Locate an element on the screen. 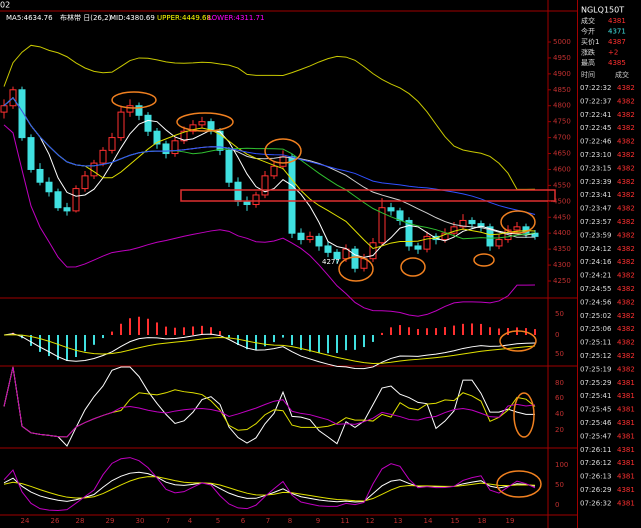  trade-time: 07:25:11 is located at coordinates (595, 343).